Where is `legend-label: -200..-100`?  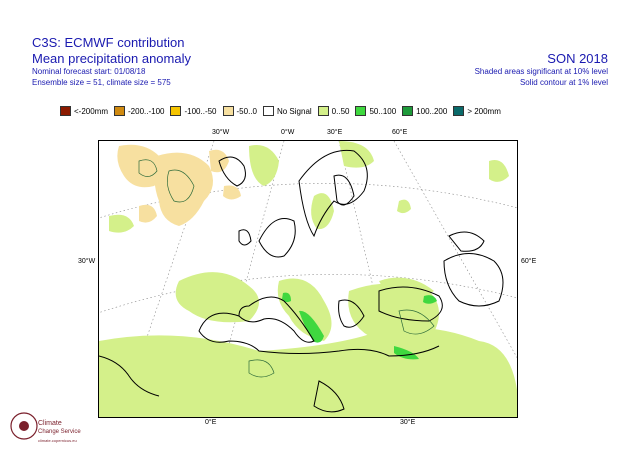
legend-label: -200..-100 is located at coordinates (146, 111).